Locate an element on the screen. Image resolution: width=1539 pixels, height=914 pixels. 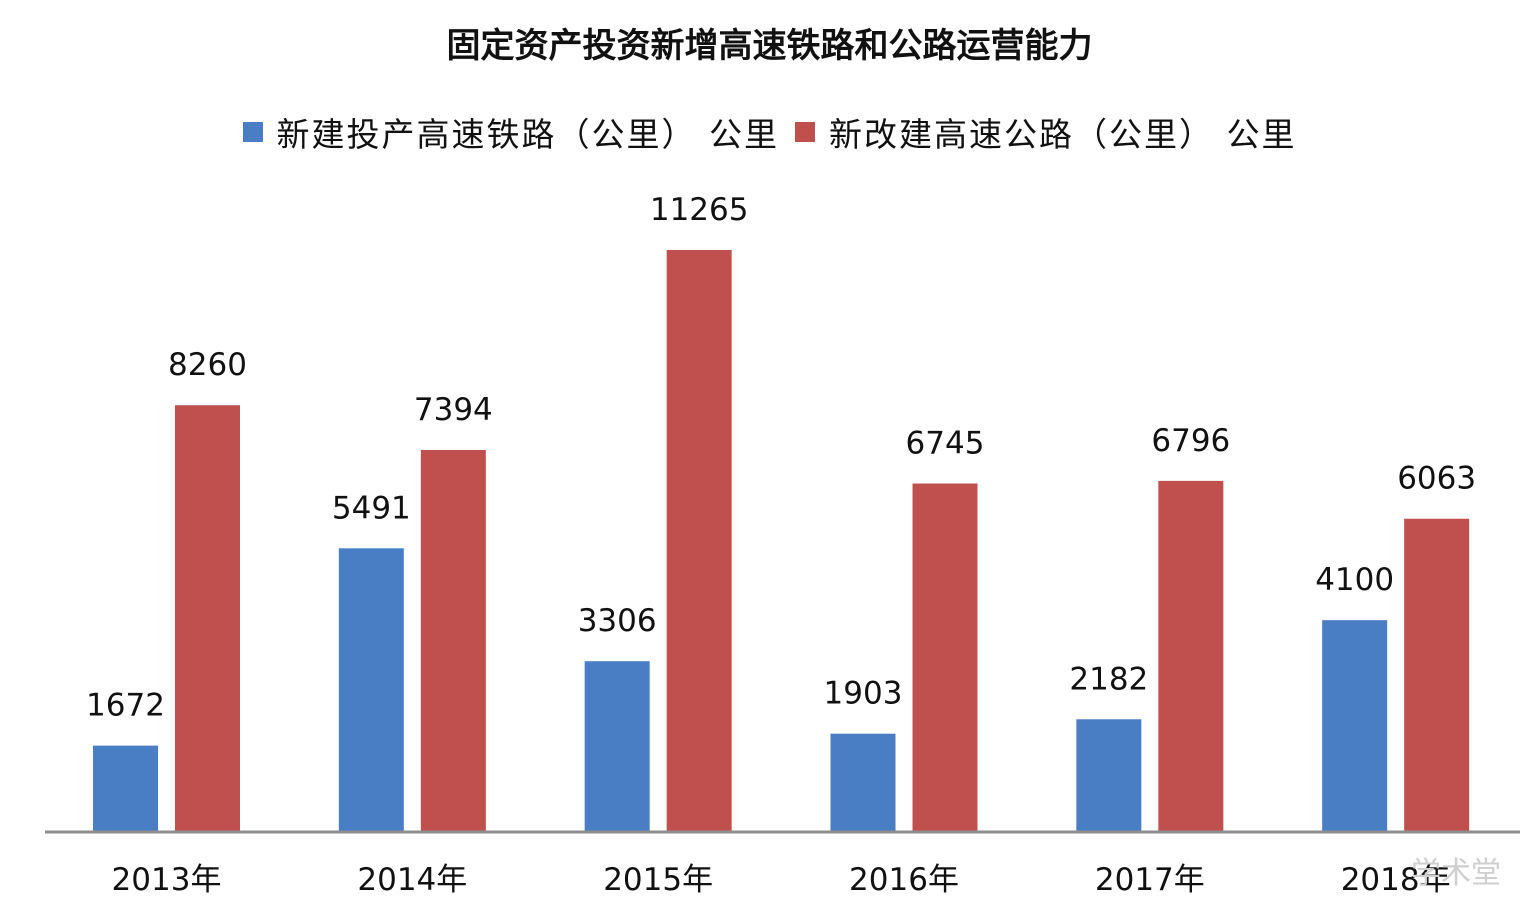
railway-data-label-4: 2182 is located at coordinates (1108, 679).